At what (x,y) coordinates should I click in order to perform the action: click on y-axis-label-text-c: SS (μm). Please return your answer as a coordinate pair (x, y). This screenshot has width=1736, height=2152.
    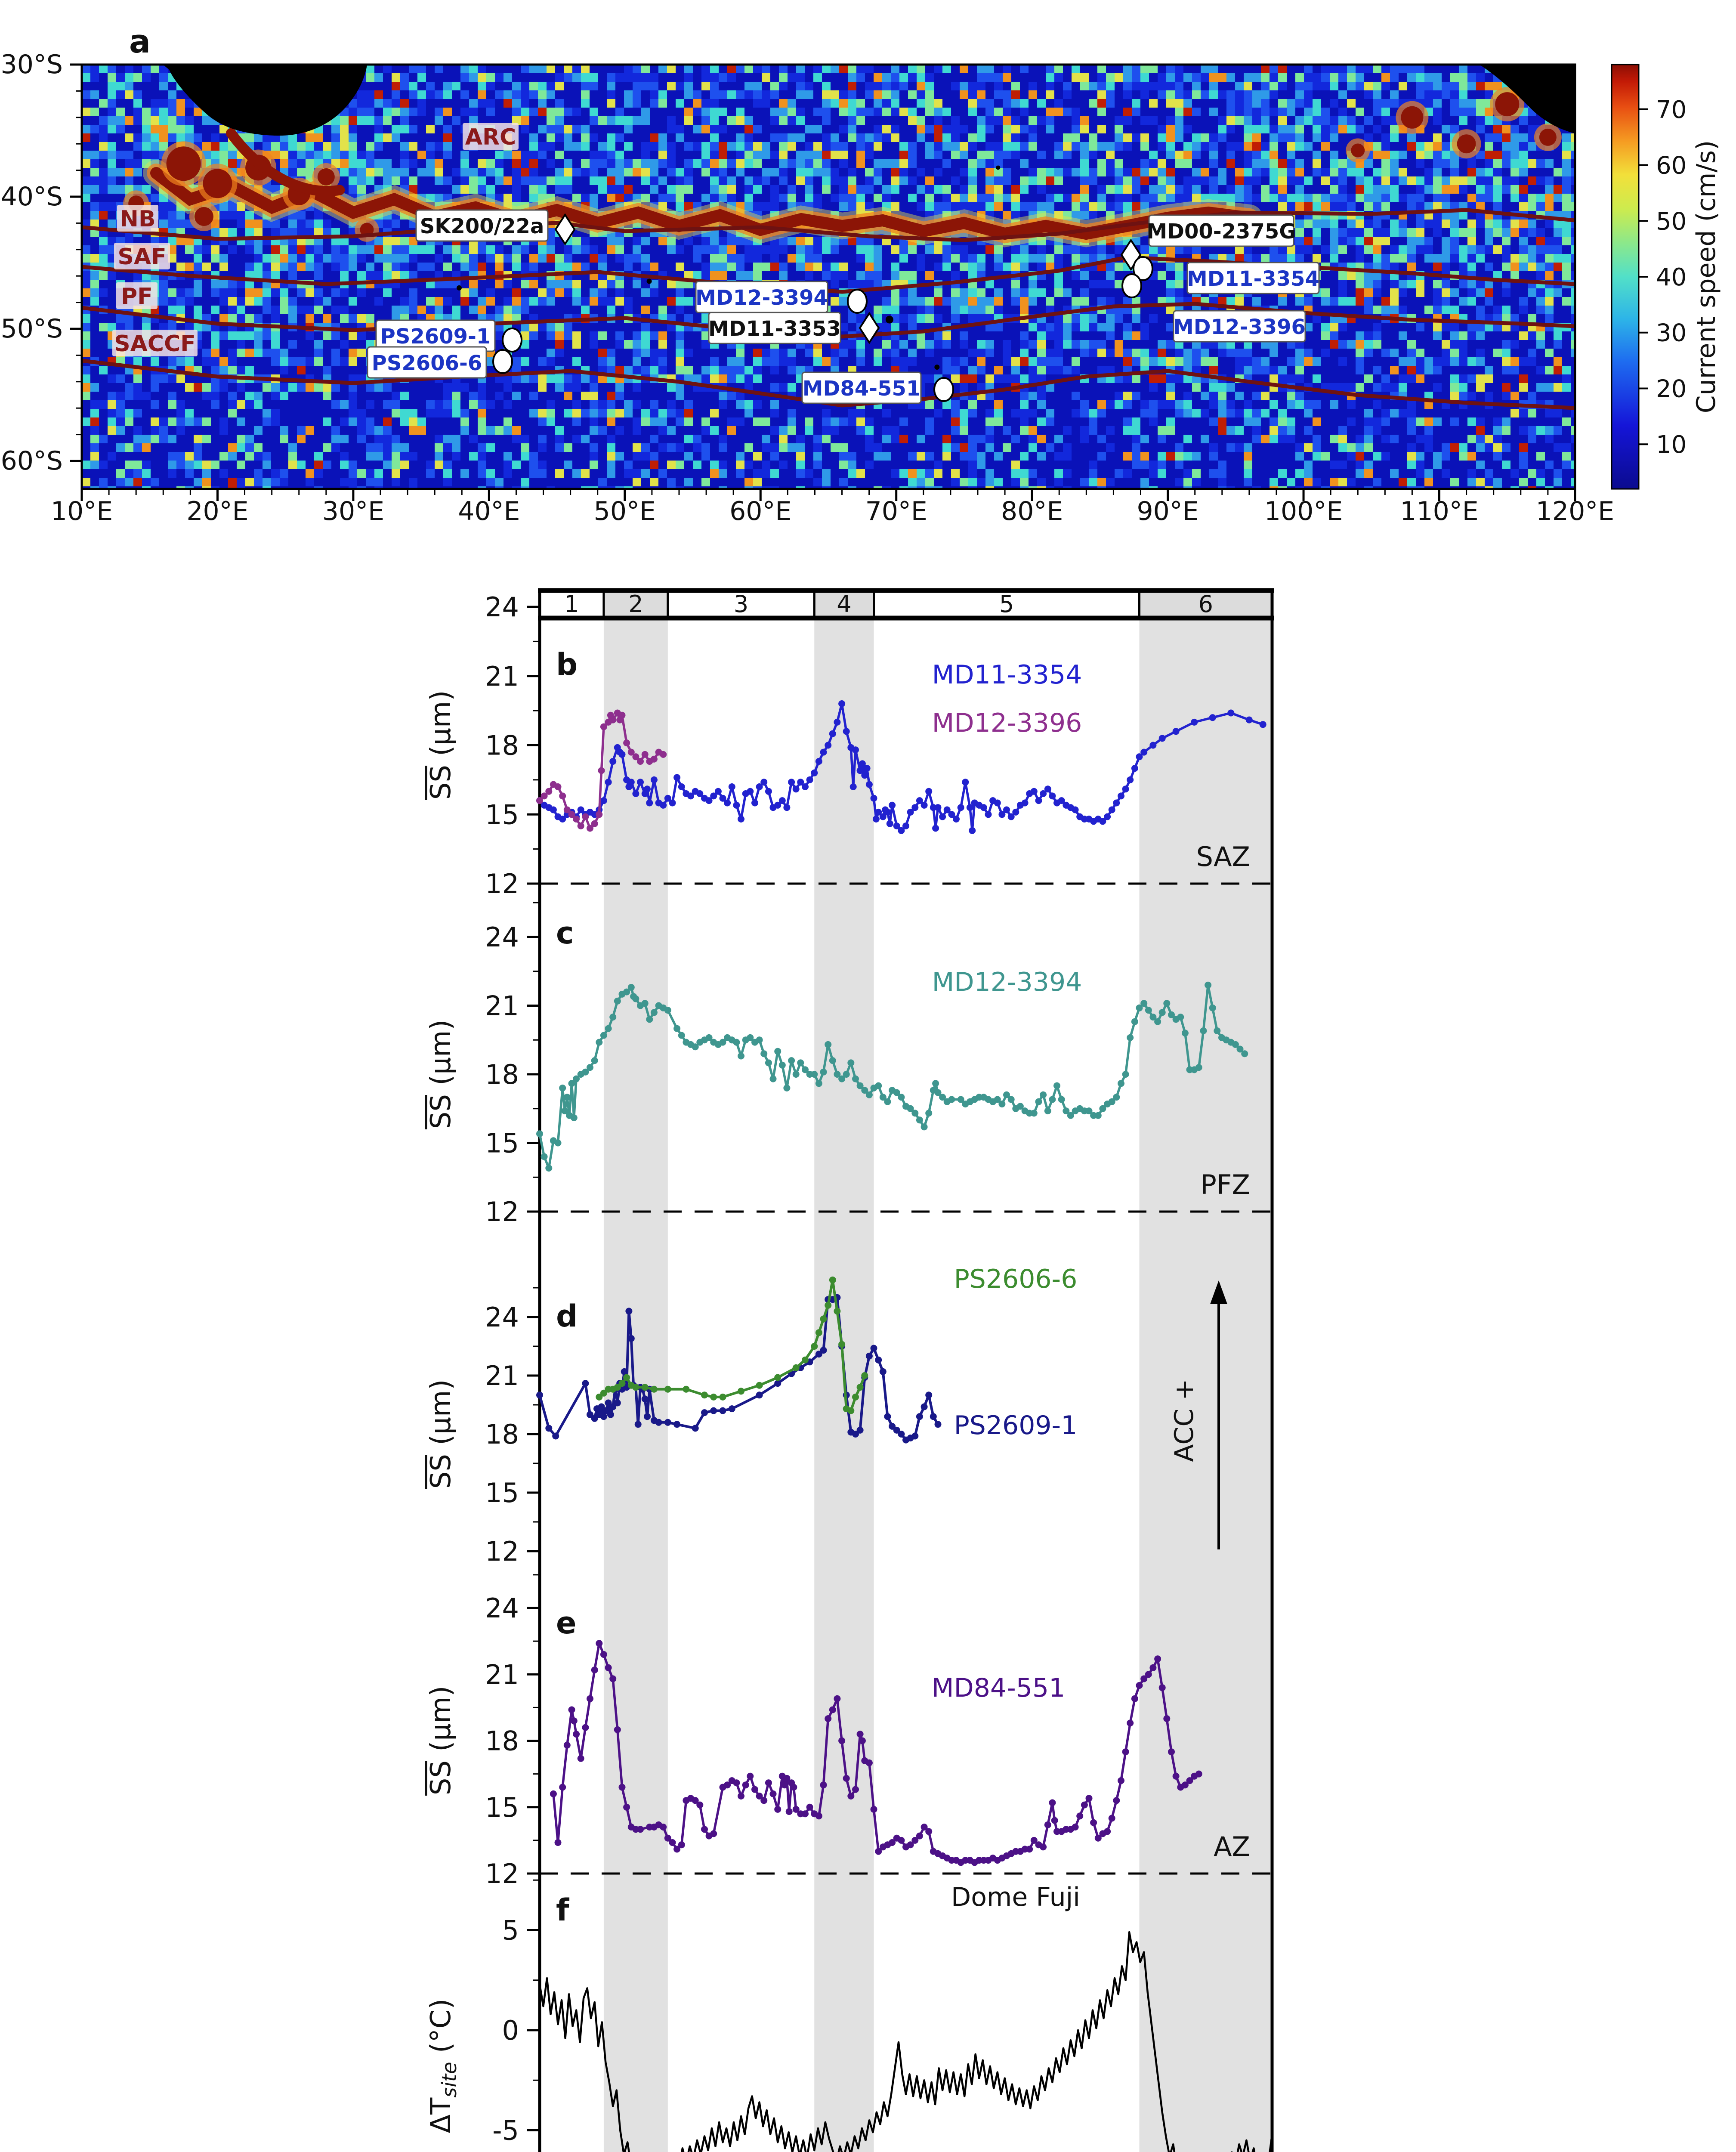
    Looking at the image, I should click on (441, 1074).